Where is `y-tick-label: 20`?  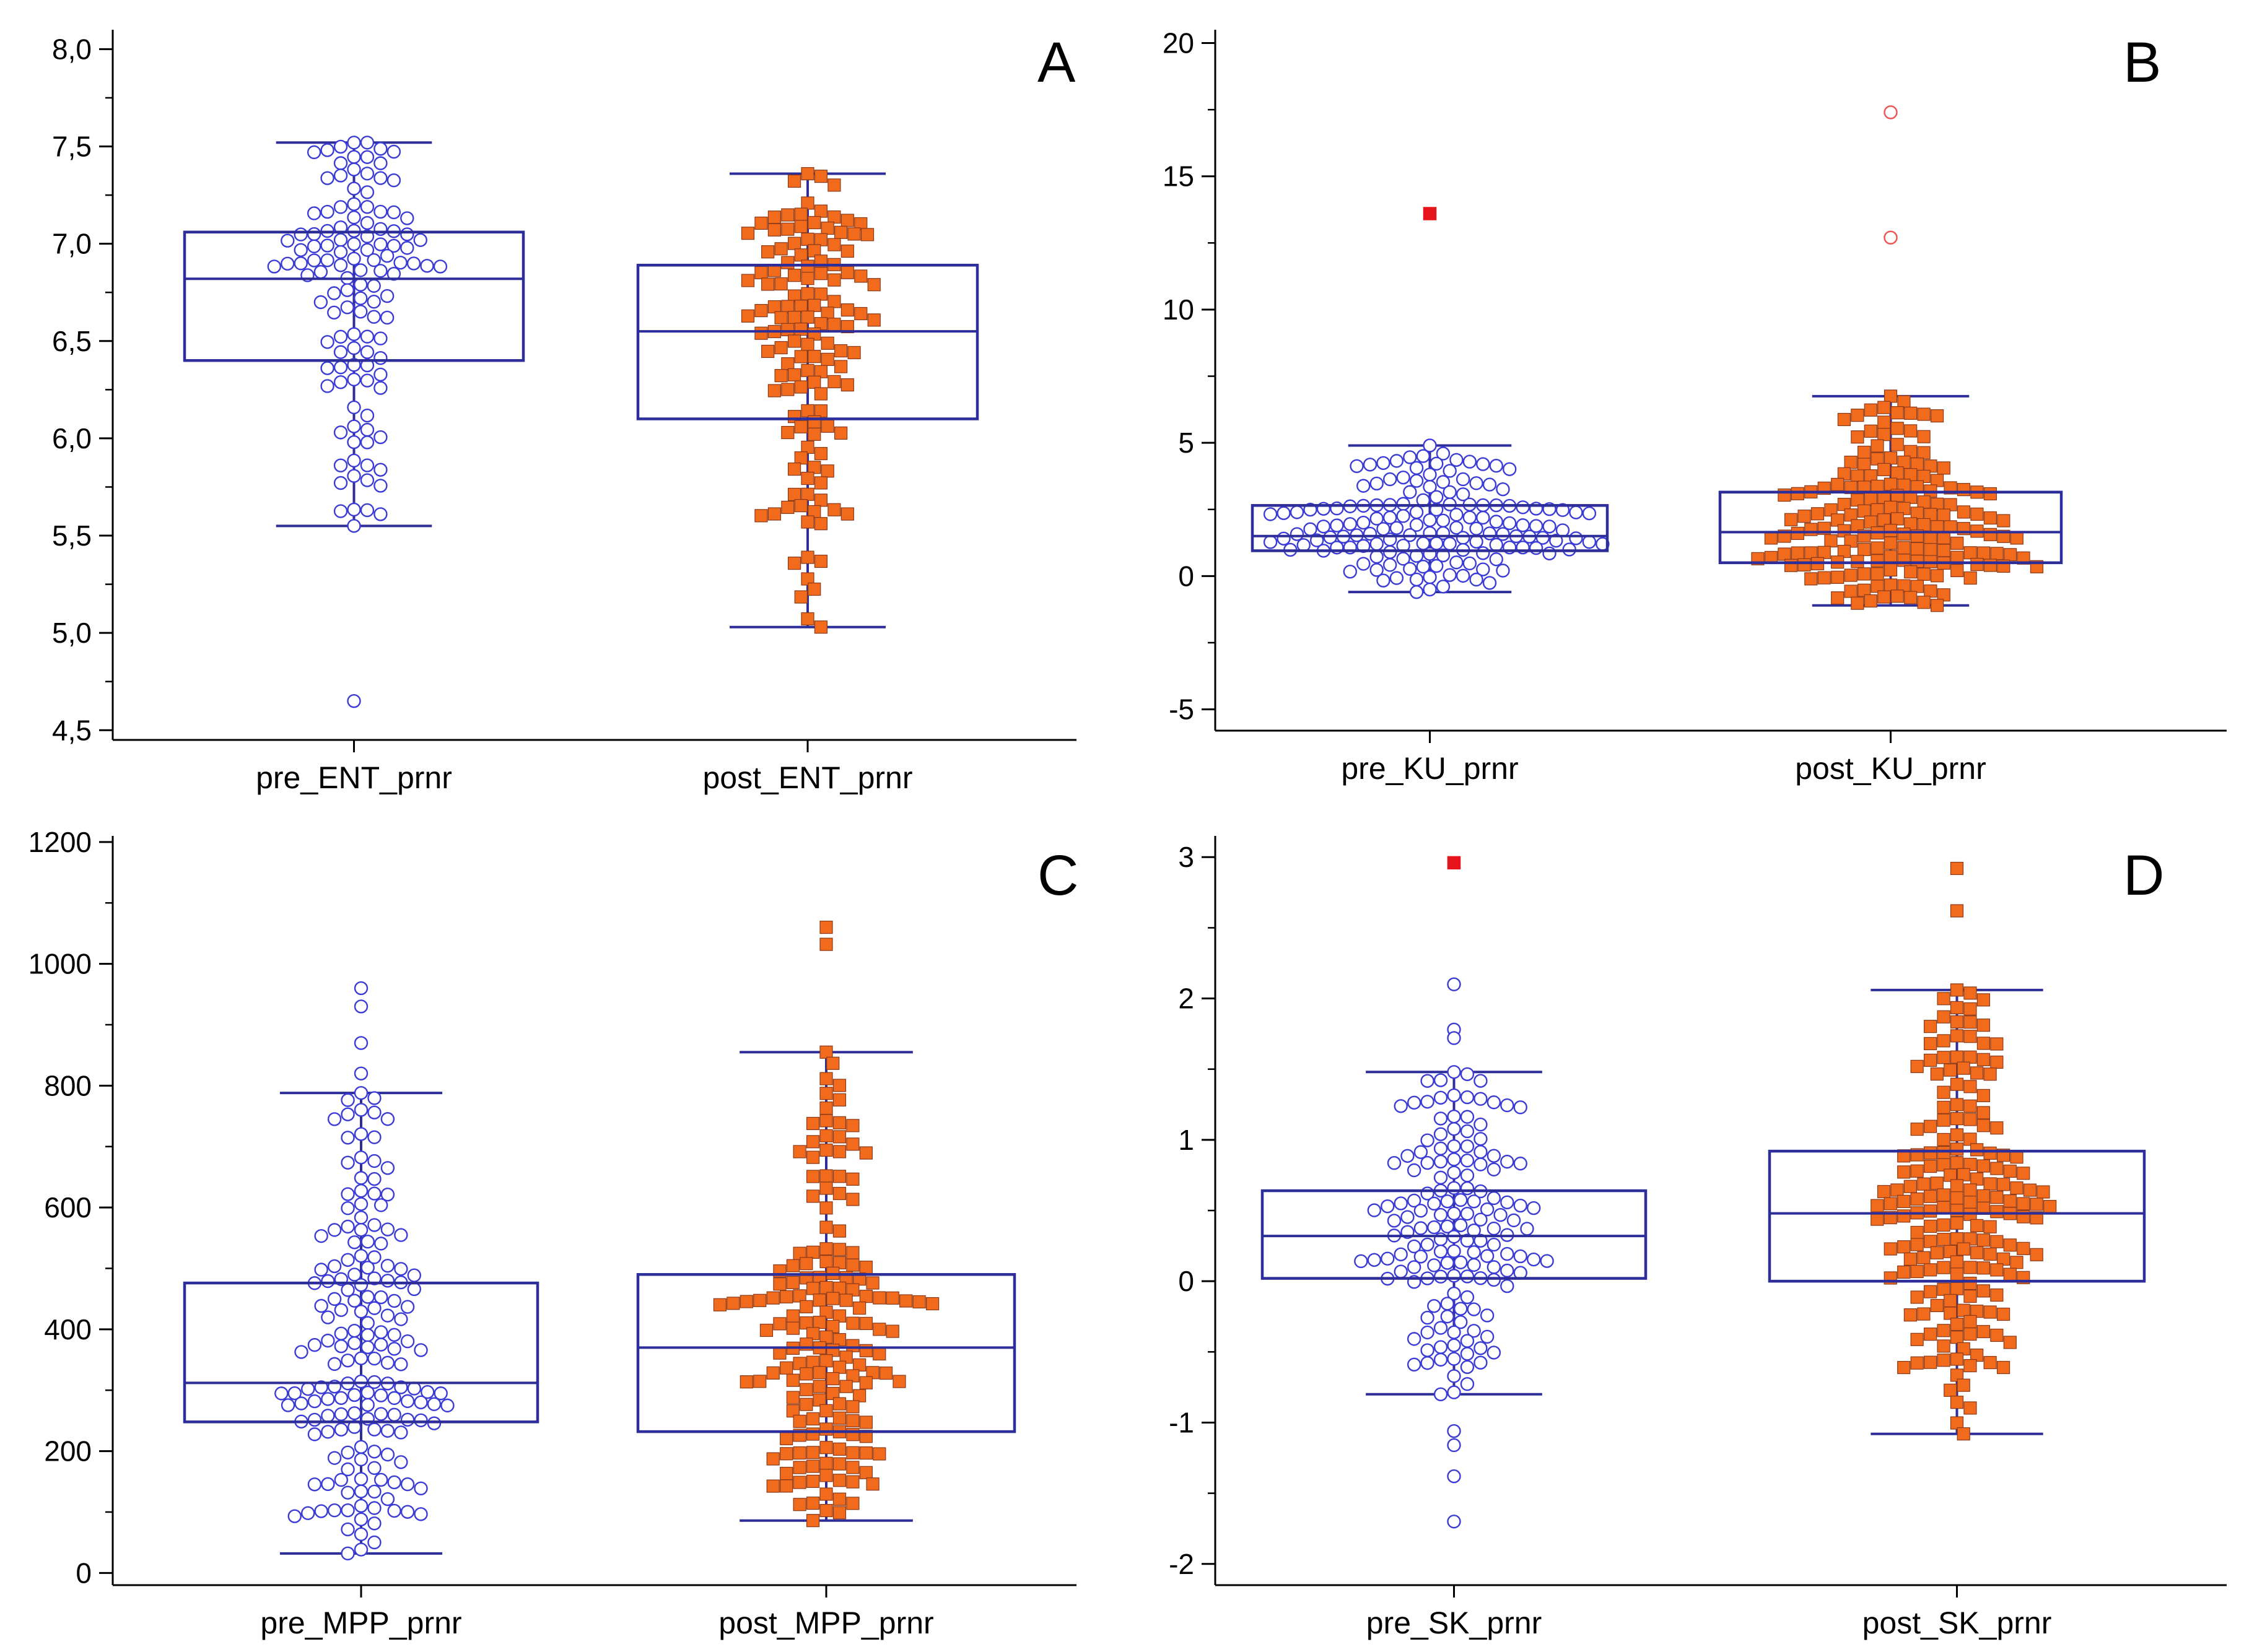
y-tick-label: 20 is located at coordinates (1178, 43).